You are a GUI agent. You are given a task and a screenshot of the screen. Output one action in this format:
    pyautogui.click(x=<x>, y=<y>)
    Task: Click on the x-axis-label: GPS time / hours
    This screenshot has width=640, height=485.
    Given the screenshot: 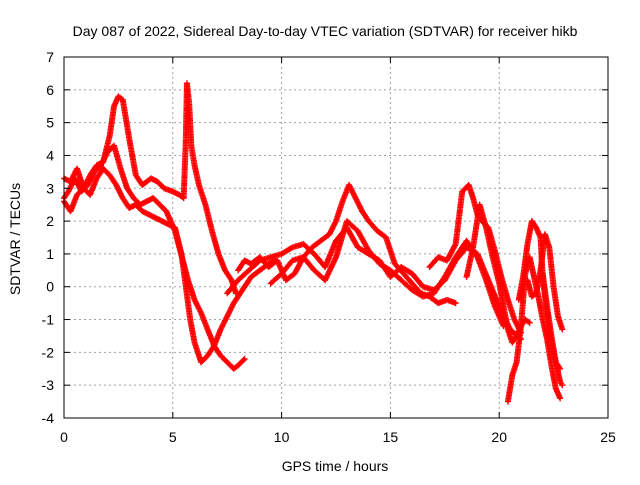 What is the action you would take?
    pyautogui.click(x=335, y=466)
    